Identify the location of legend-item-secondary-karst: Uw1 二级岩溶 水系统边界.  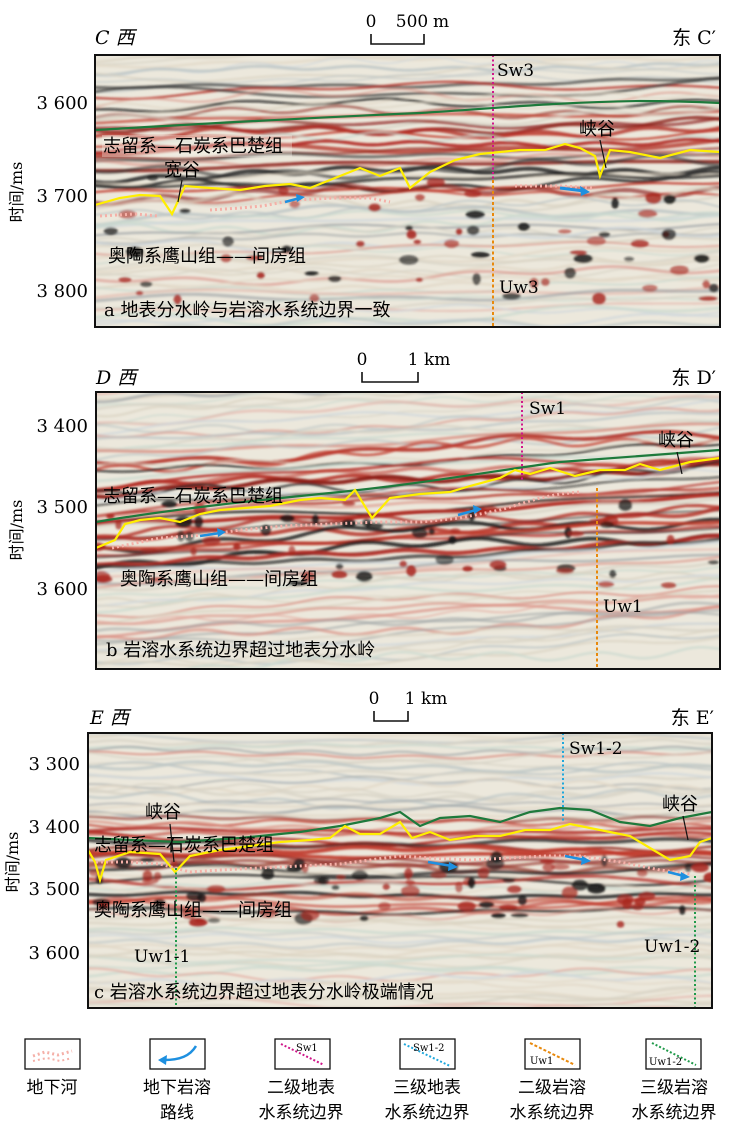
(552, 1080).